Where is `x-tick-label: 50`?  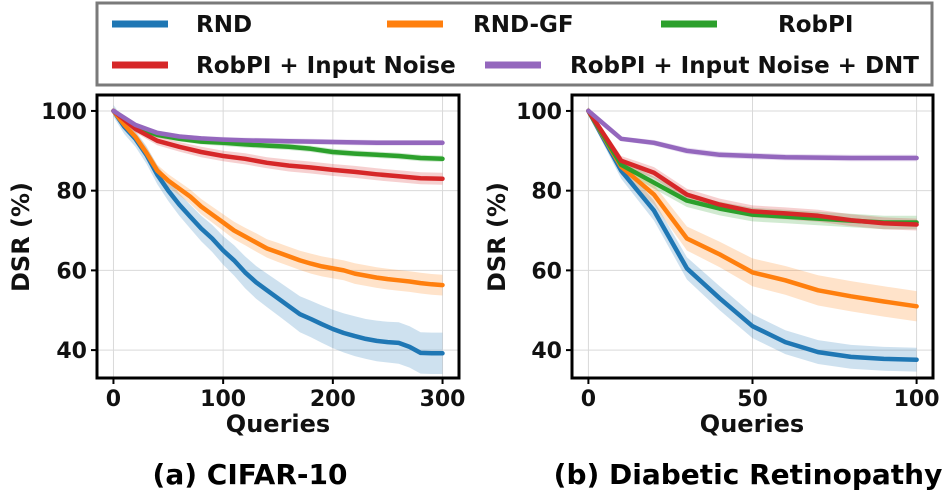 x-tick-label: 50 is located at coordinates (752, 399).